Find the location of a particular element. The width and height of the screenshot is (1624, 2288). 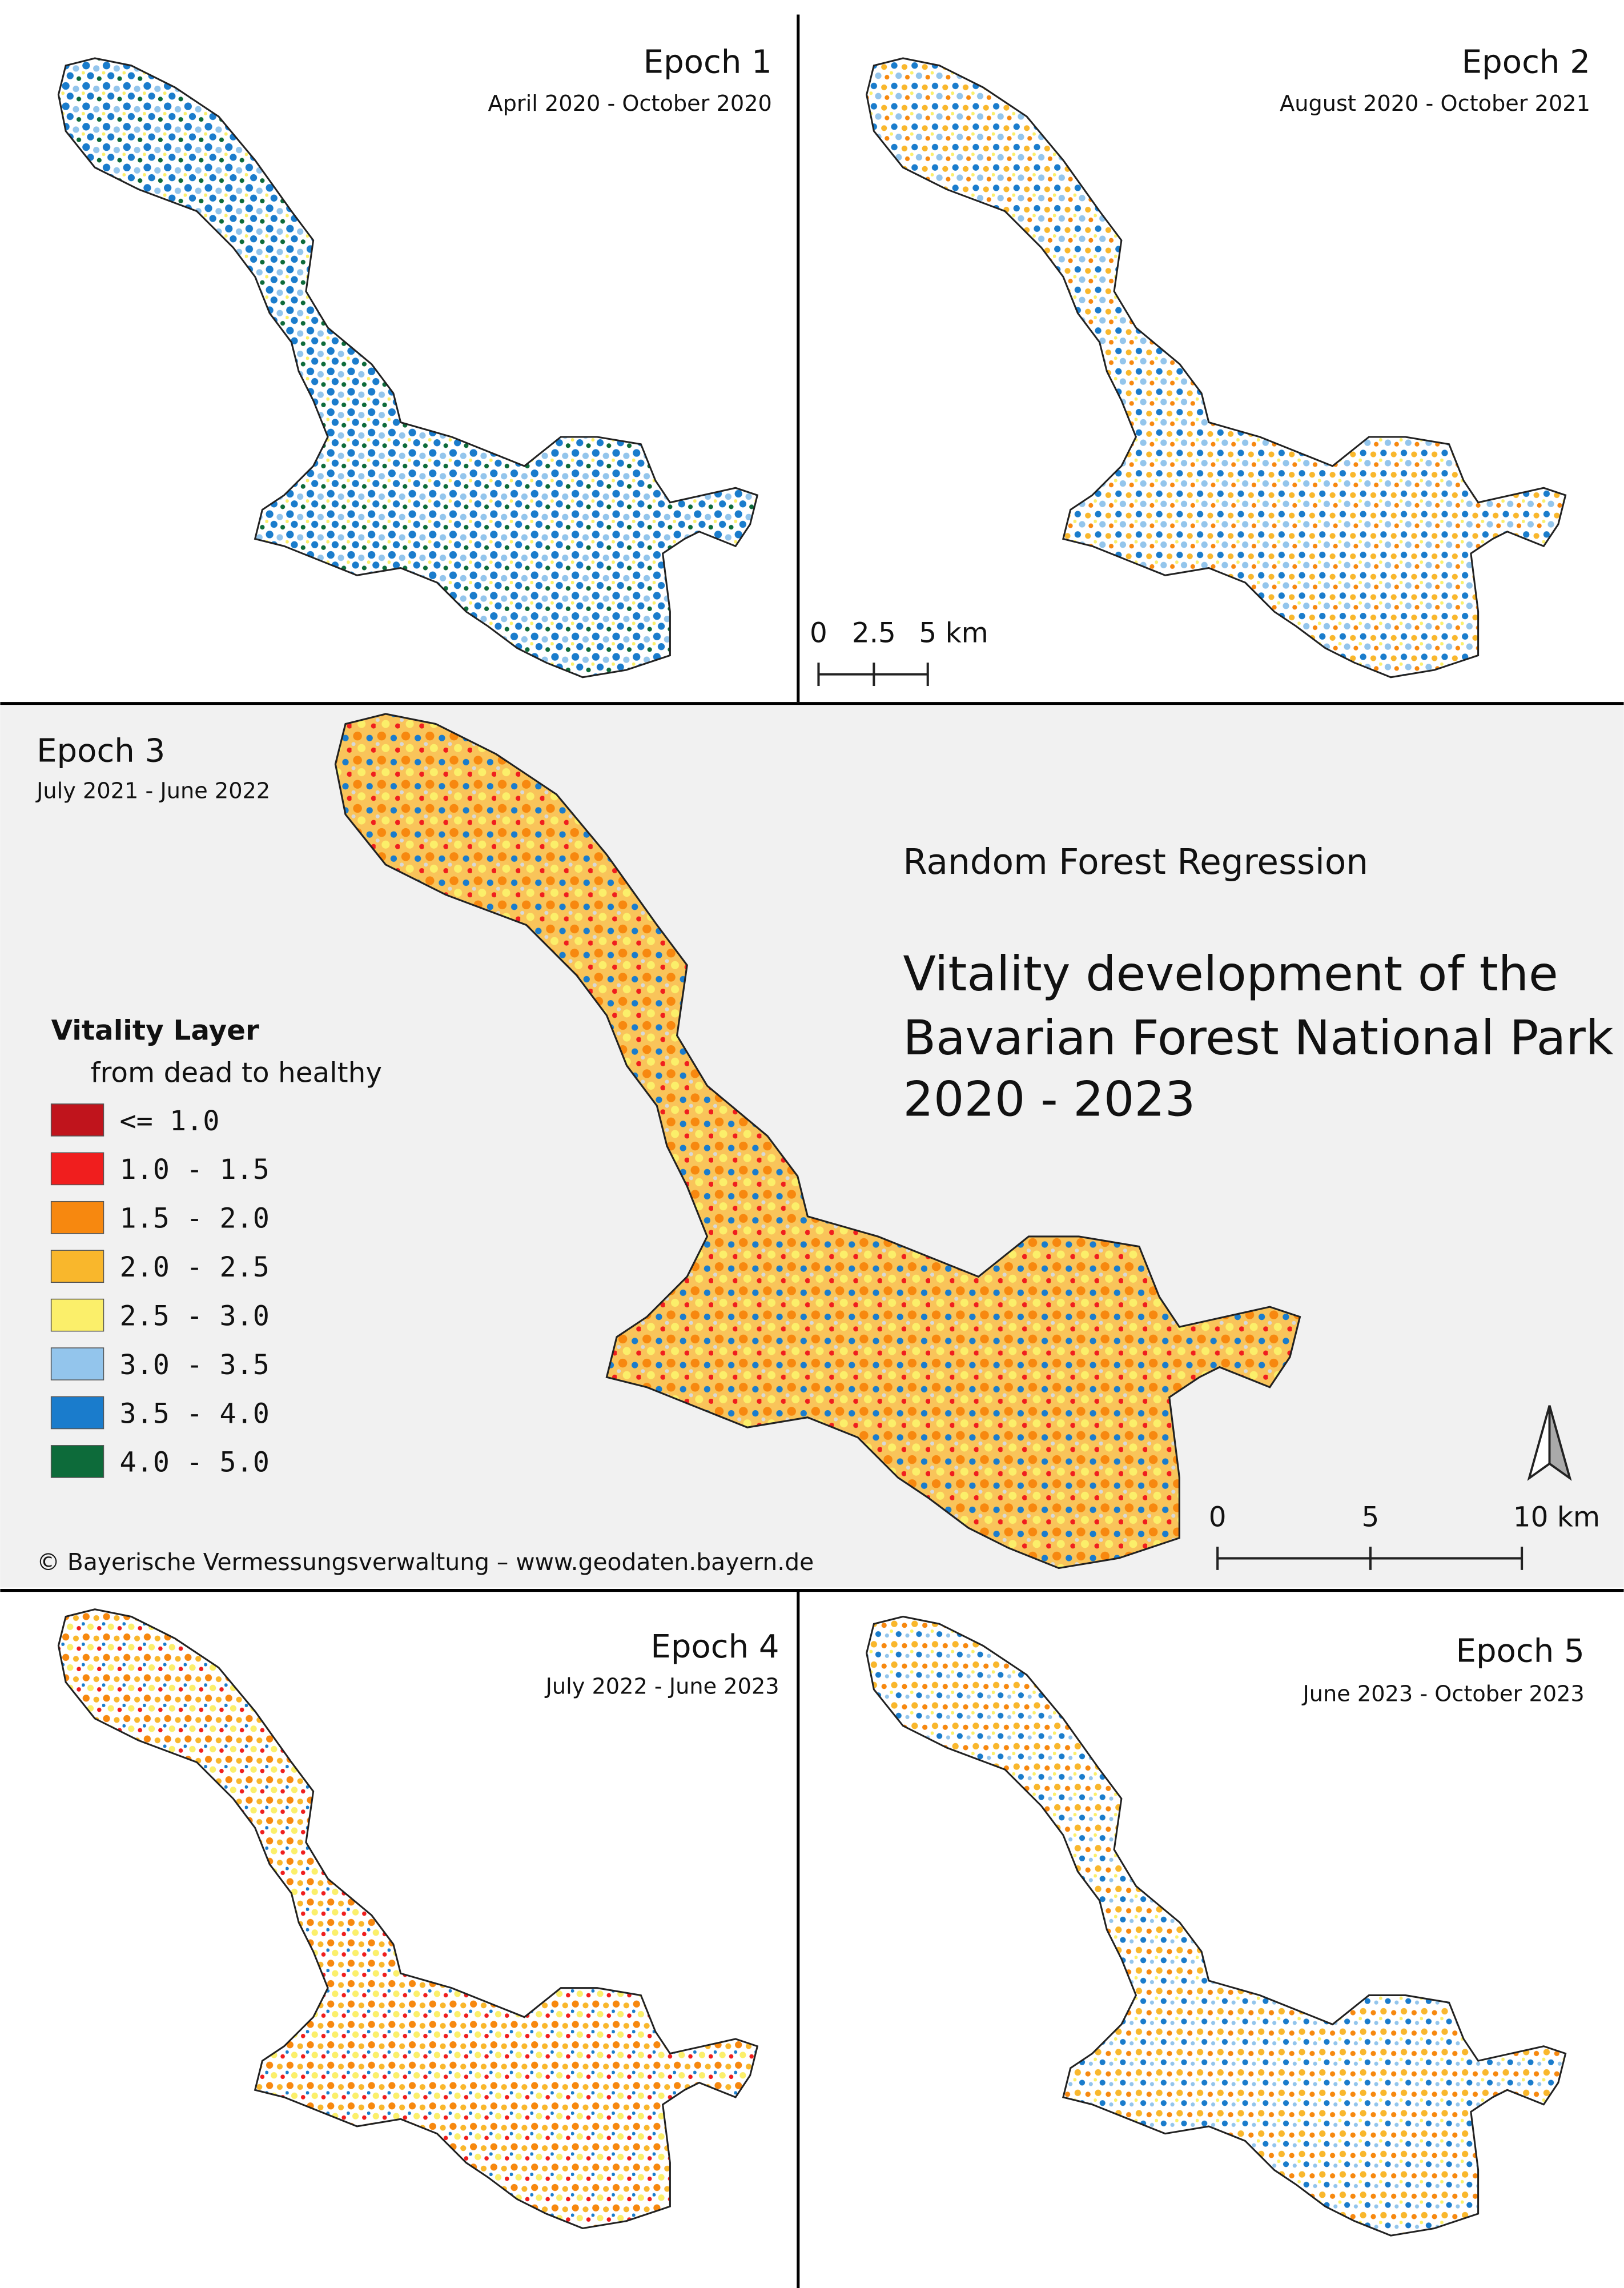

title-line: Bavarian Forest National Park is located at coordinates (1258, 1038).